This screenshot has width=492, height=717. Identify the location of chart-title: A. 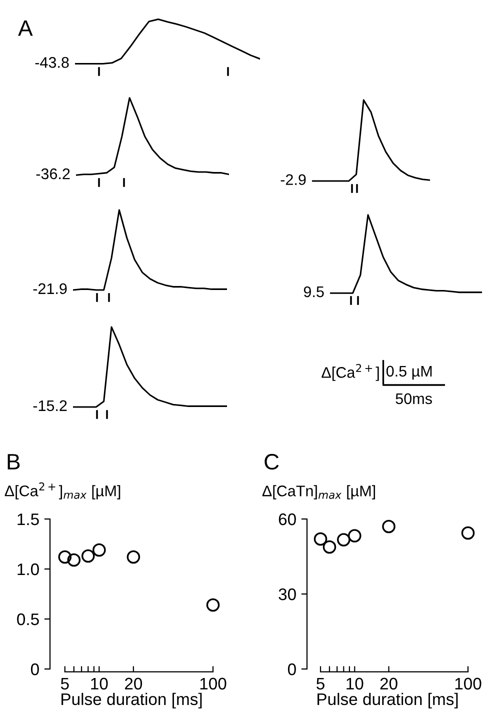
(25, 28).